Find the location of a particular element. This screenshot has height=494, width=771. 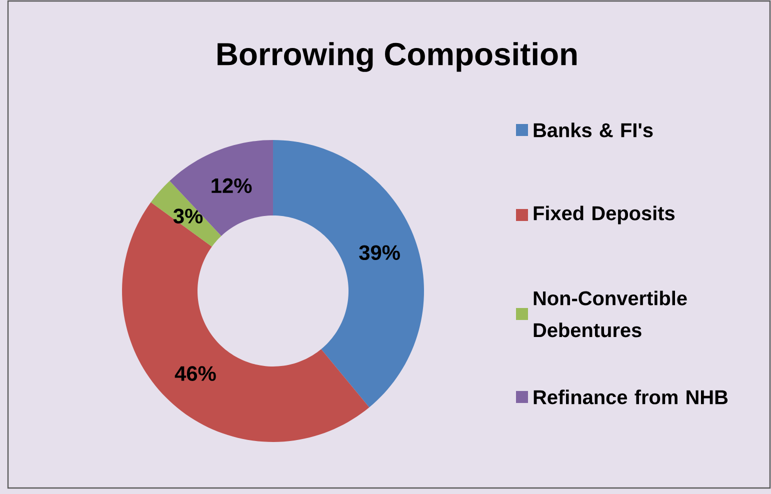

data-label: 12% is located at coordinates (232, 186).